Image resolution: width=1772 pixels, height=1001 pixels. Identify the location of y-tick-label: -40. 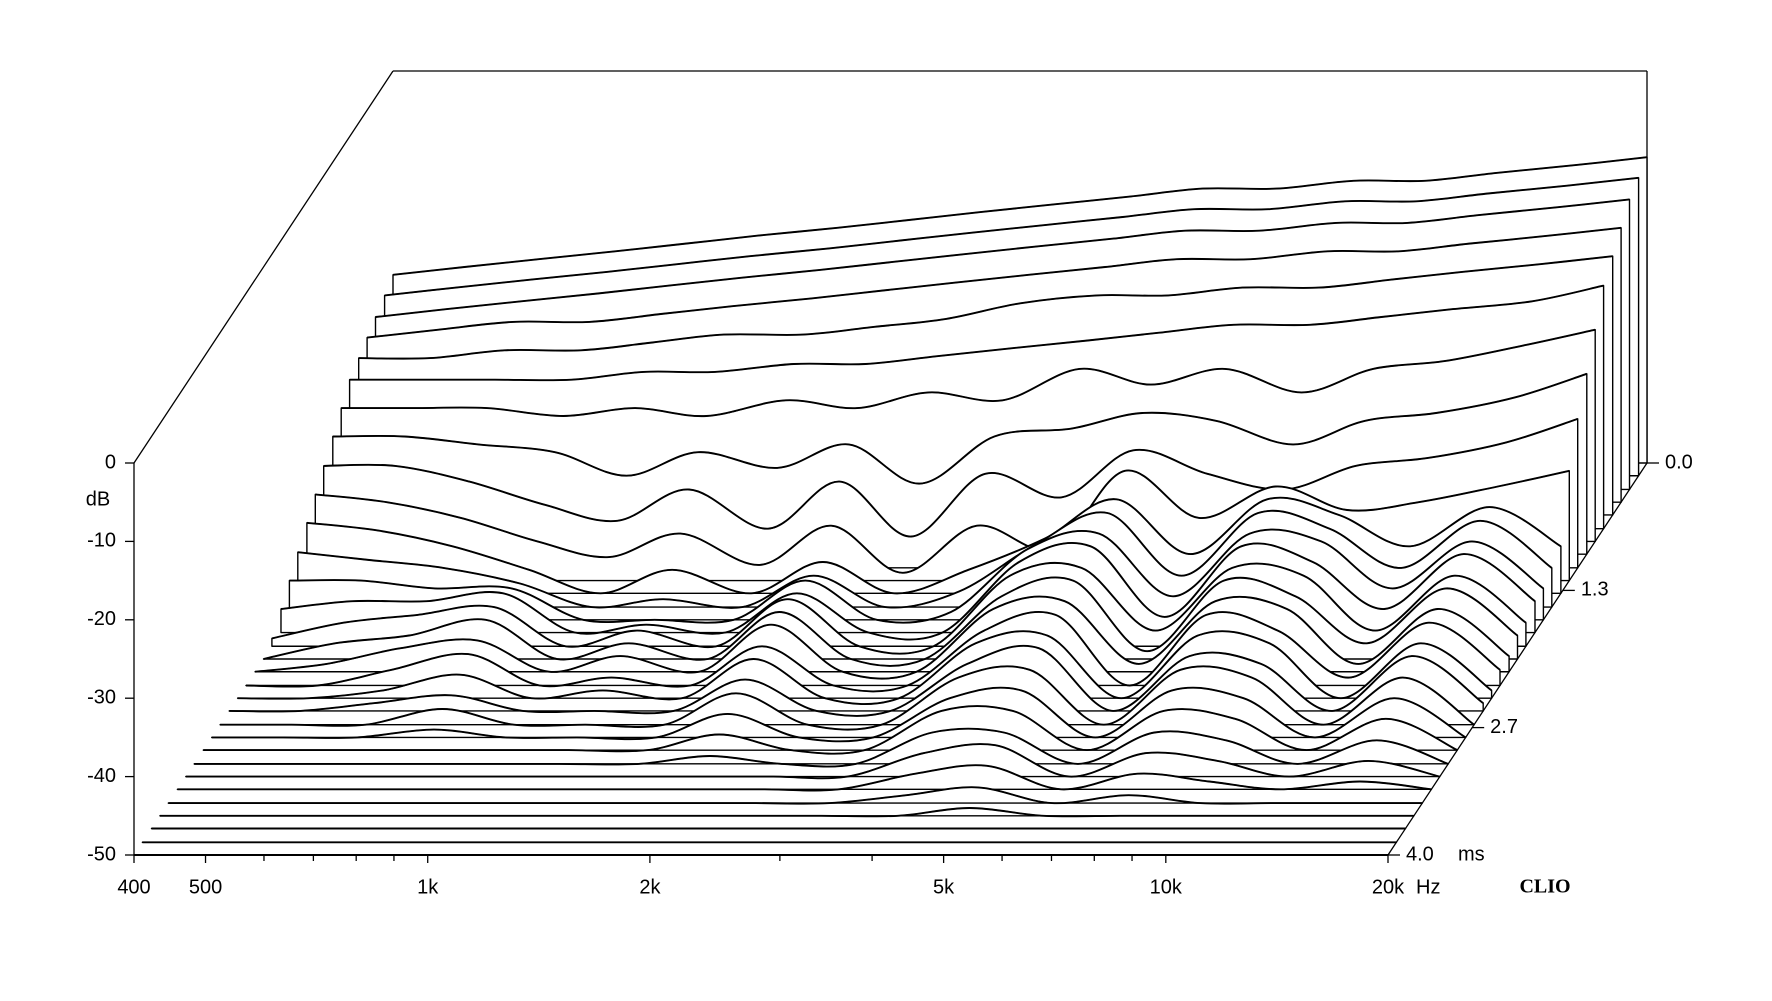
(101, 776).